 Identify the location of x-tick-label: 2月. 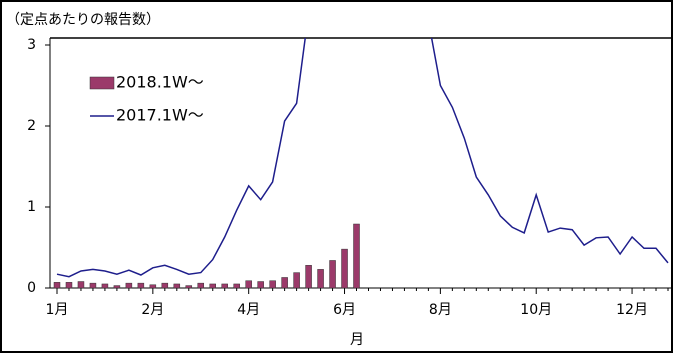
(152, 310).